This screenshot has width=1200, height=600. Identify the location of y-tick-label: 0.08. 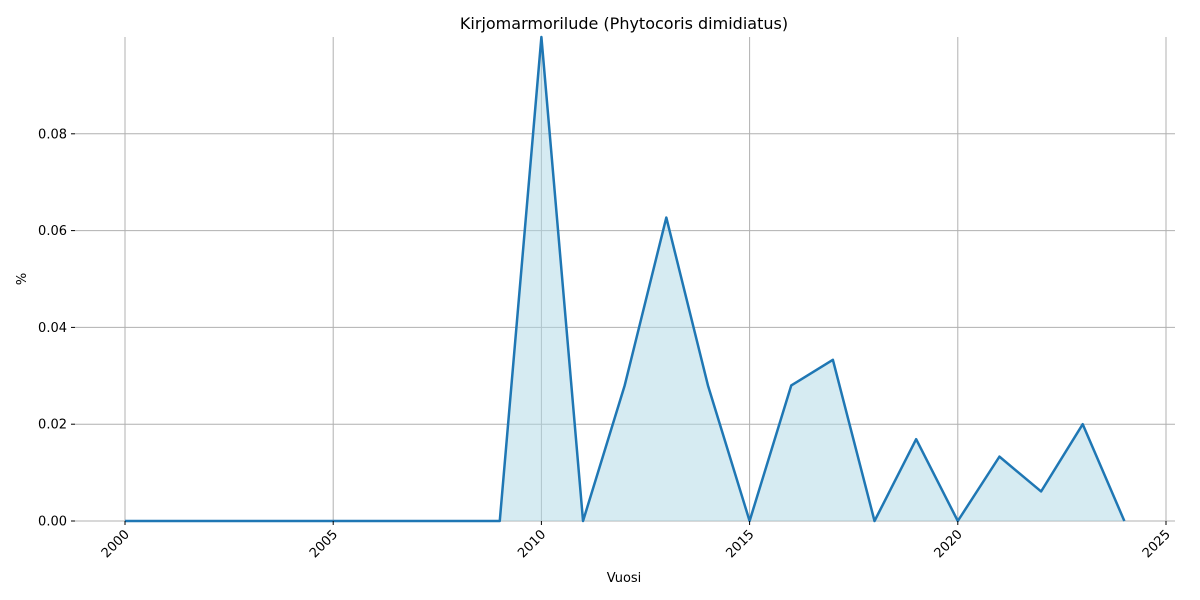
(52, 134).